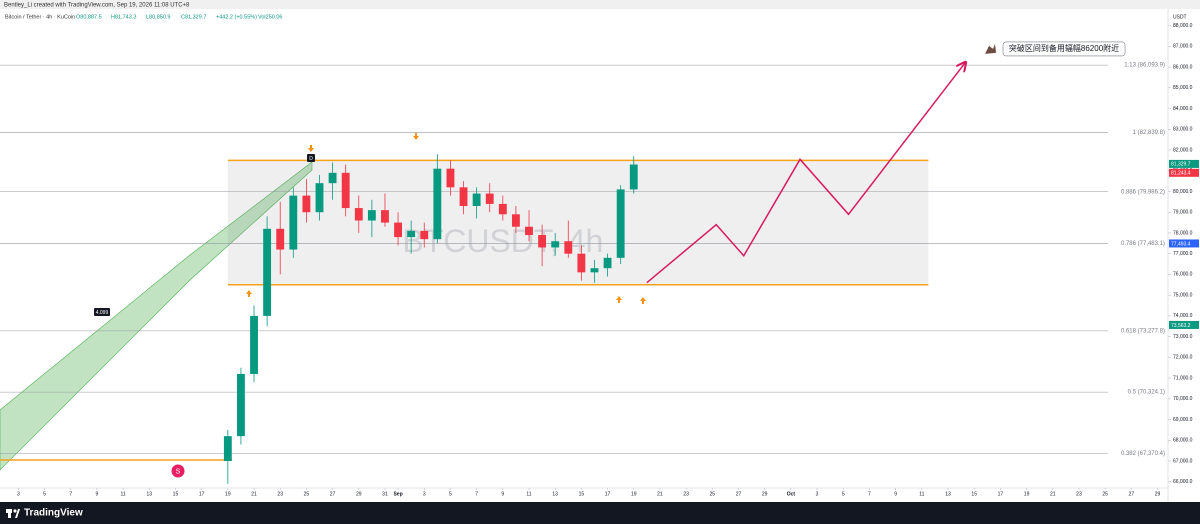  What do you see at coordinates (44, 494) in the screenshot?
I see `x-tick-label: 5` at bounding box center [44, 494].